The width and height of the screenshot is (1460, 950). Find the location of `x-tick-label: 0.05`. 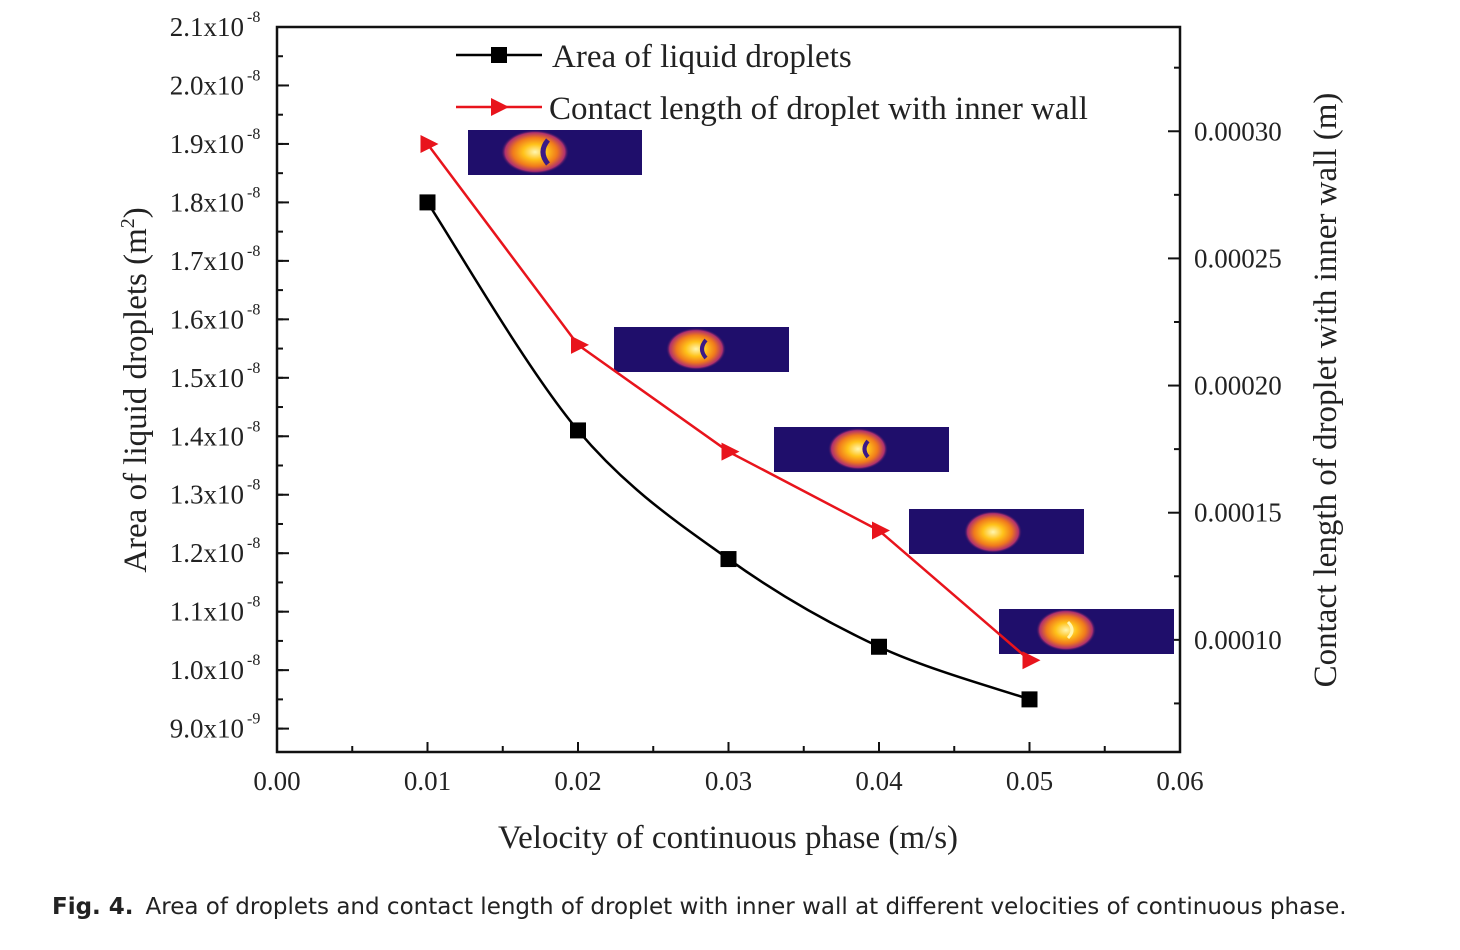

x-tick-label: 0.05 is located at coordinates (1029, 781).